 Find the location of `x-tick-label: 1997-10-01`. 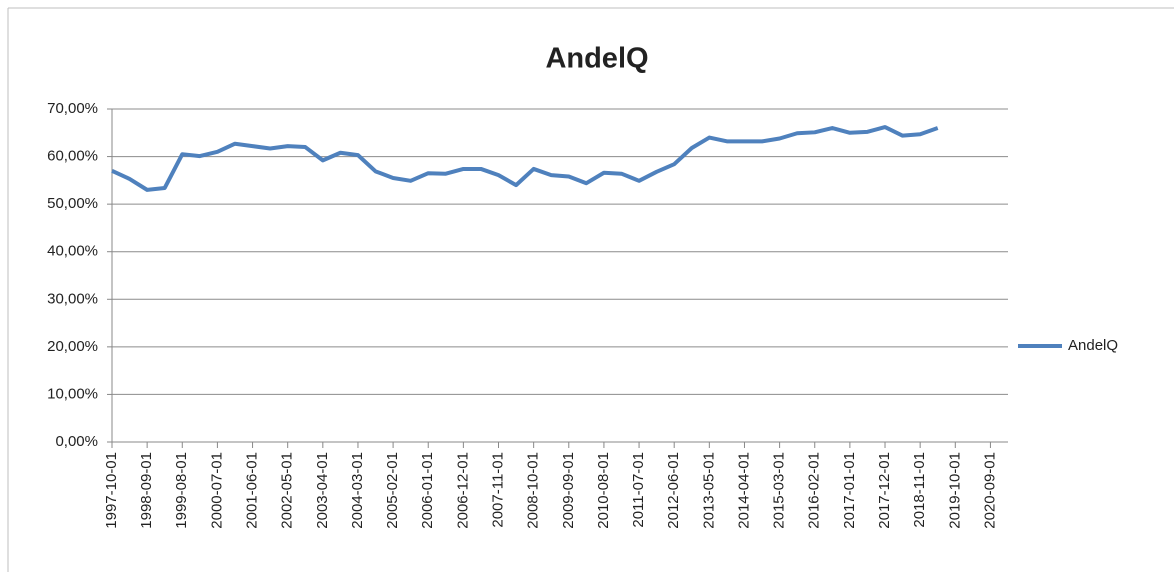

x-tick-label: 1997-10-01 is located at coordinates (111, 490).